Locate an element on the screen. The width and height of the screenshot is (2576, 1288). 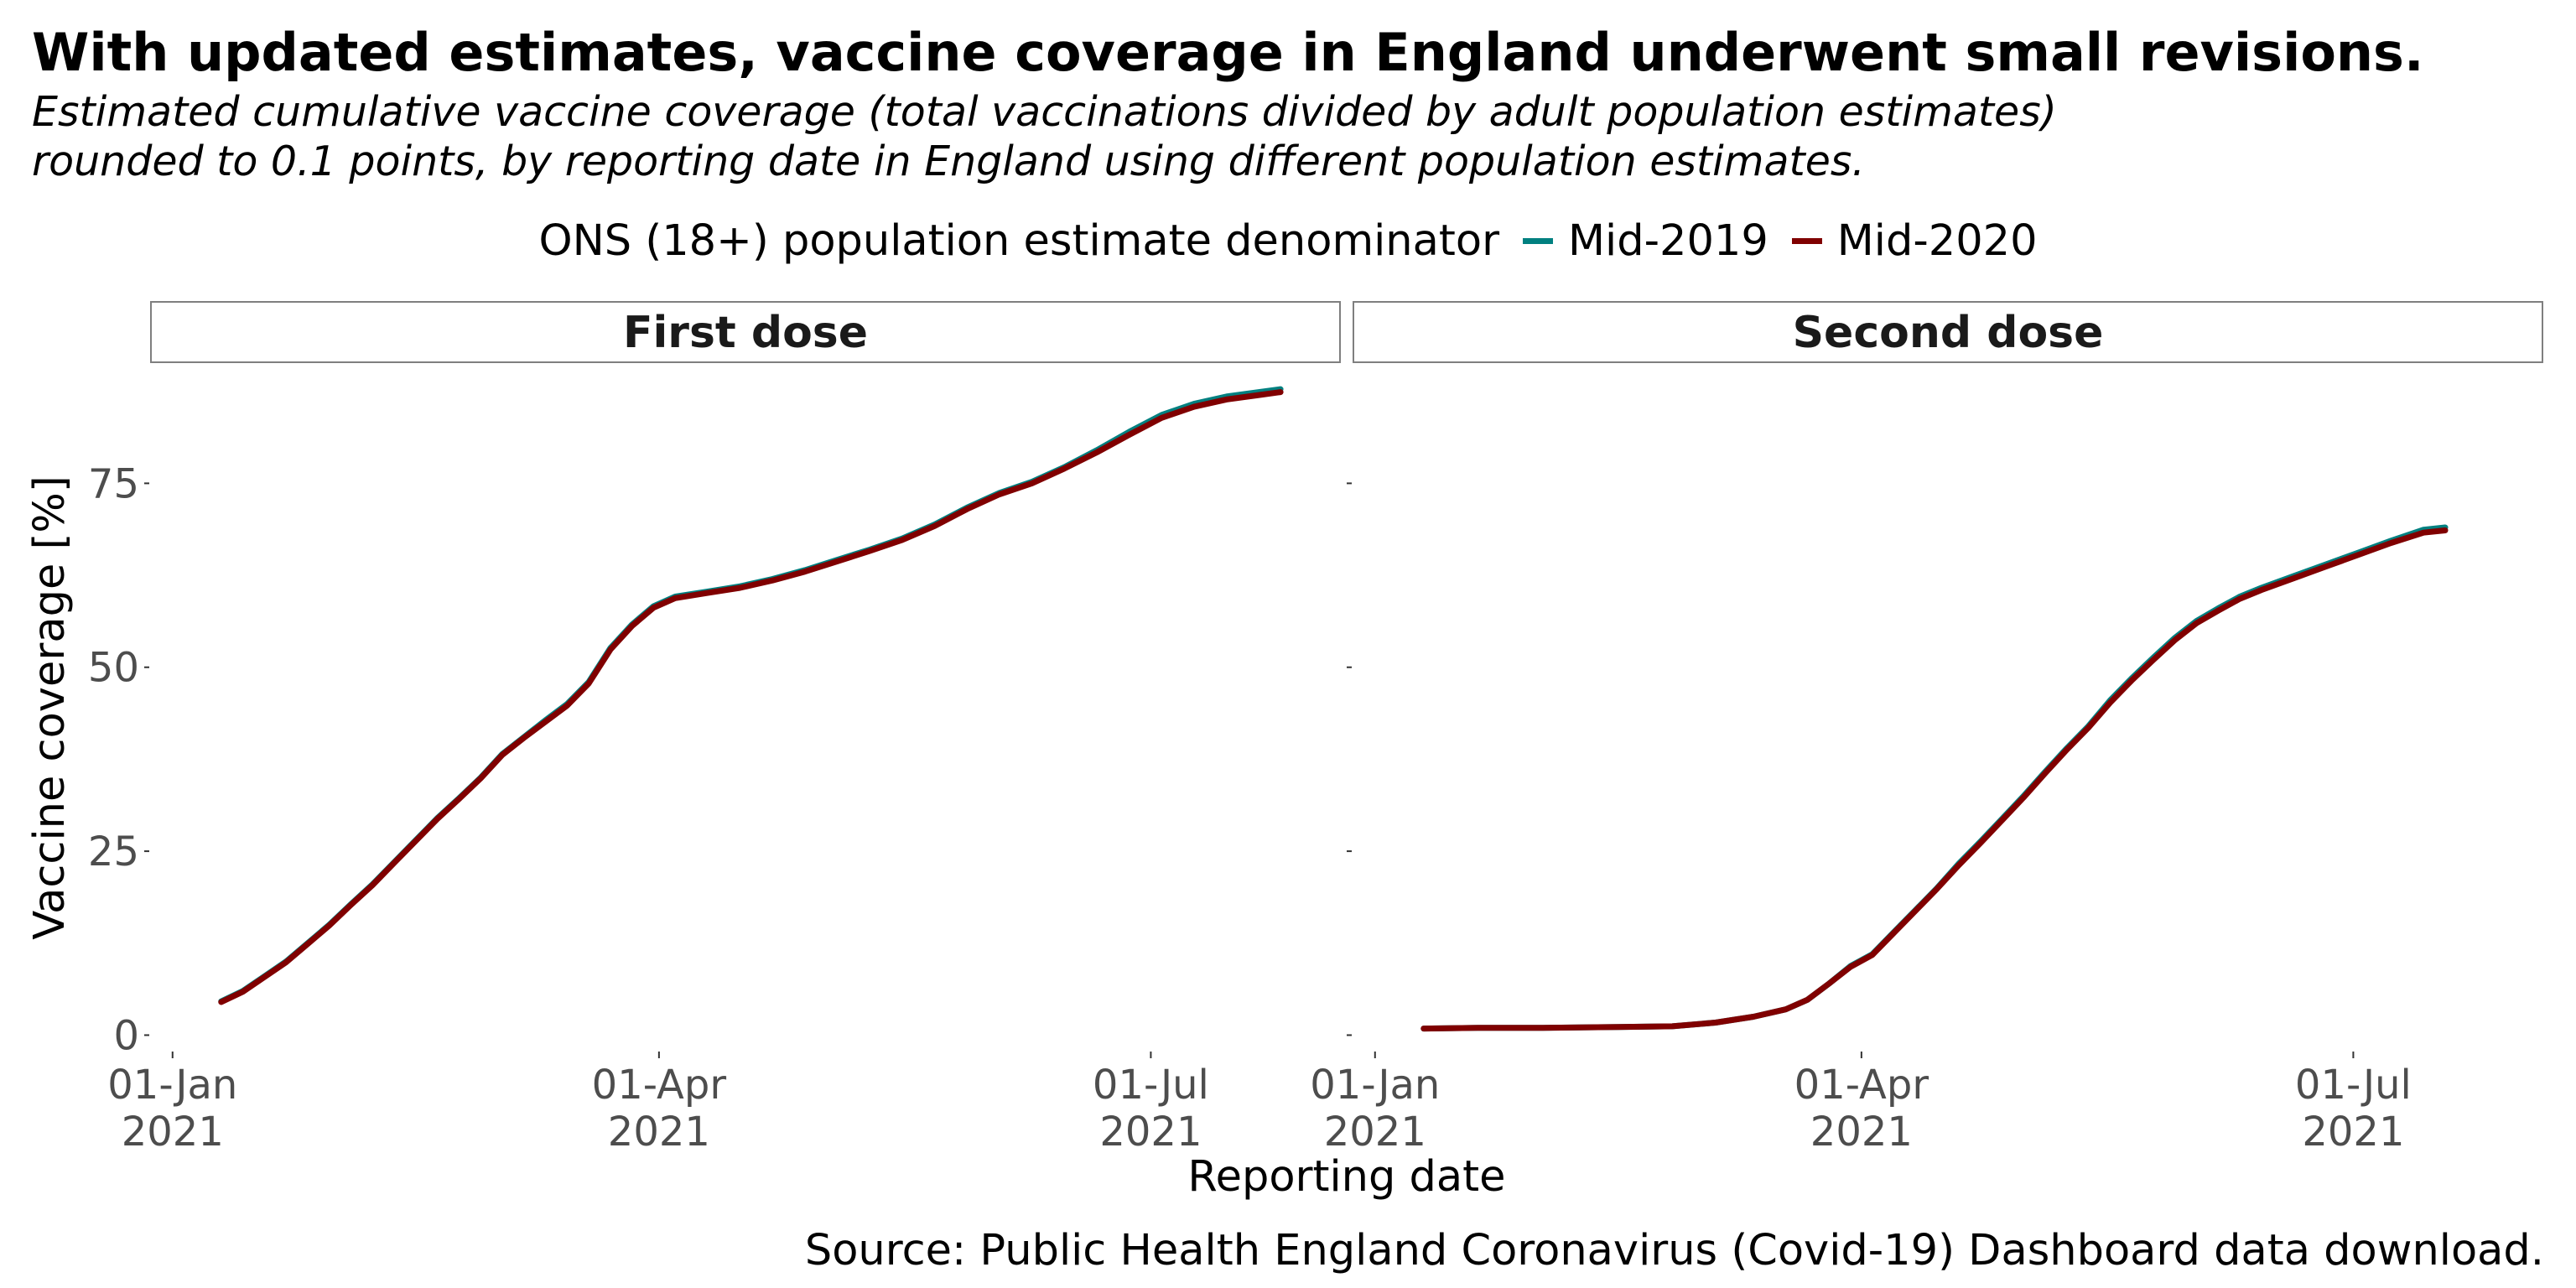
facet-title-second-dose: Second dose is located at coordinates (1948, 333).